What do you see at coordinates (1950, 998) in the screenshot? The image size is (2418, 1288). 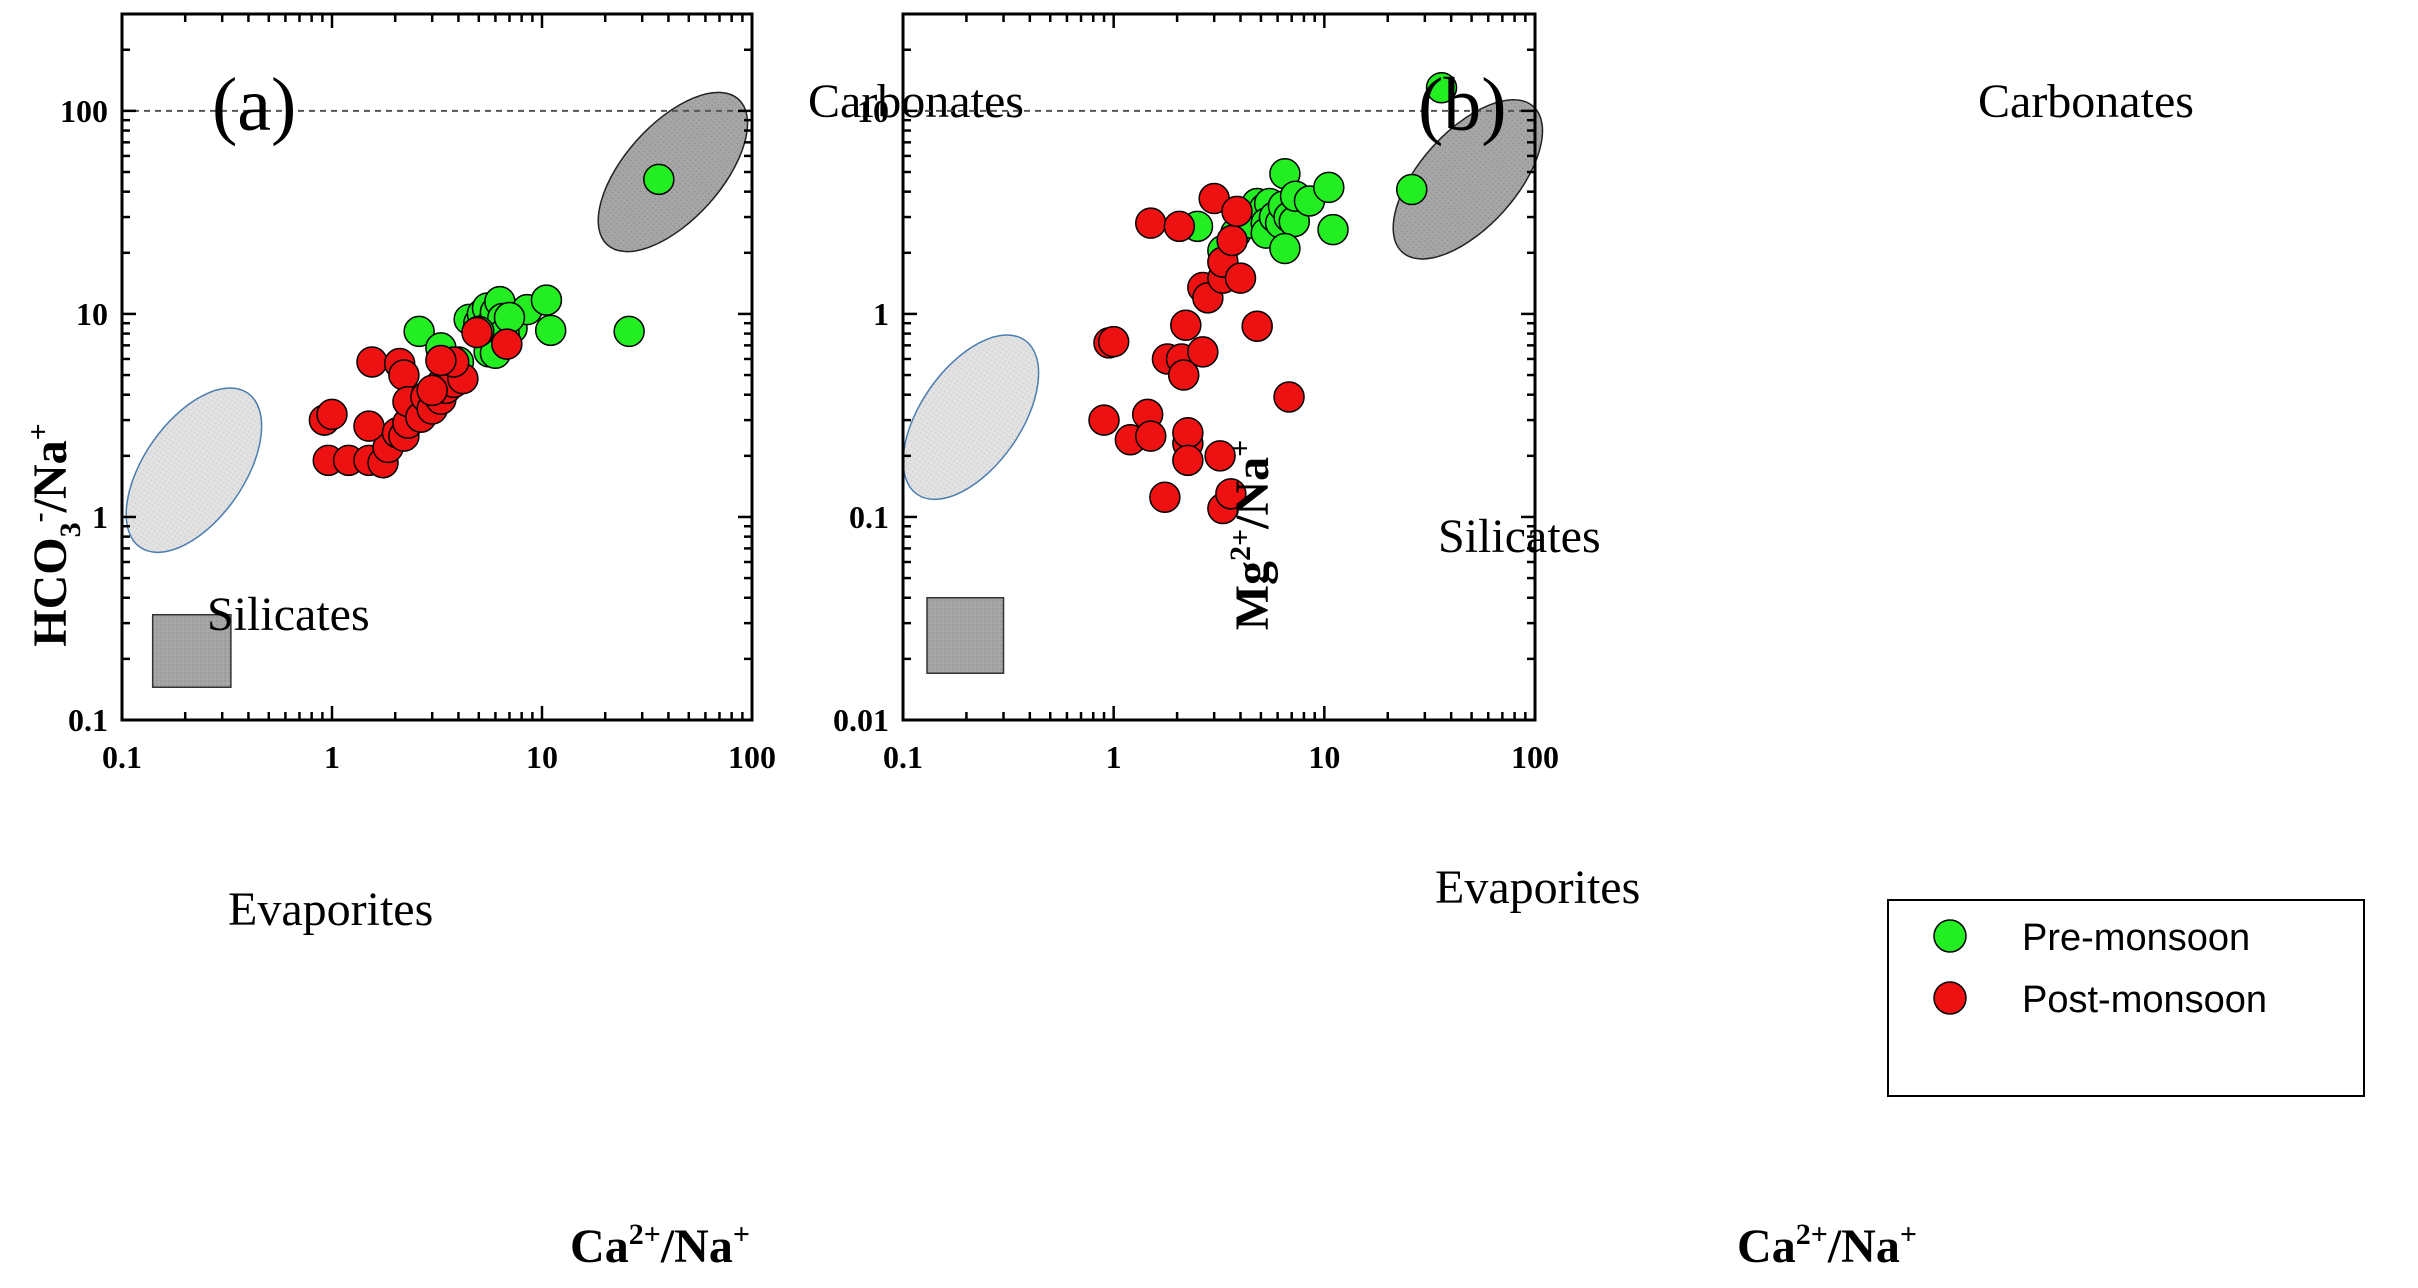 I see `legend-post-monsoon-marker` at bounding box center [1950, 998].